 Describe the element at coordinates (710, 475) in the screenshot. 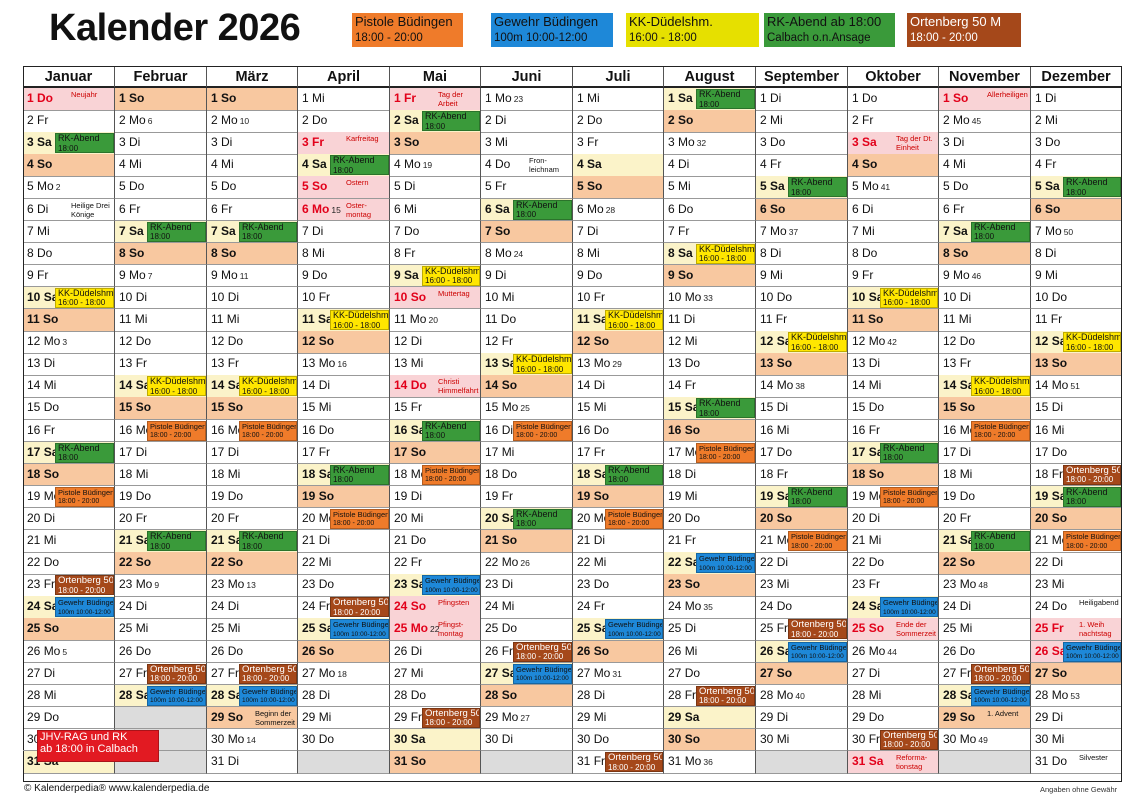

I see `day-cell: 18 Di` at that location.